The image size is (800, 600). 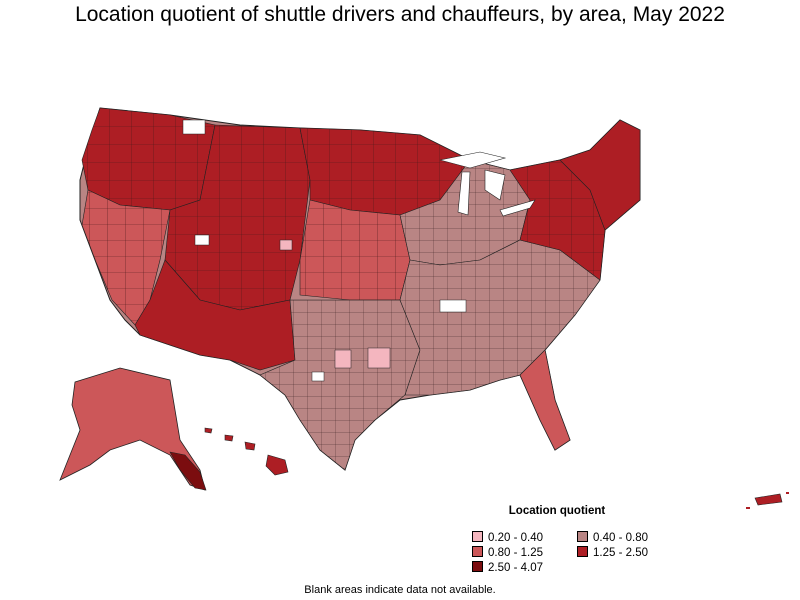 I want to click on puerto-rico, so click(x=768, y=499).